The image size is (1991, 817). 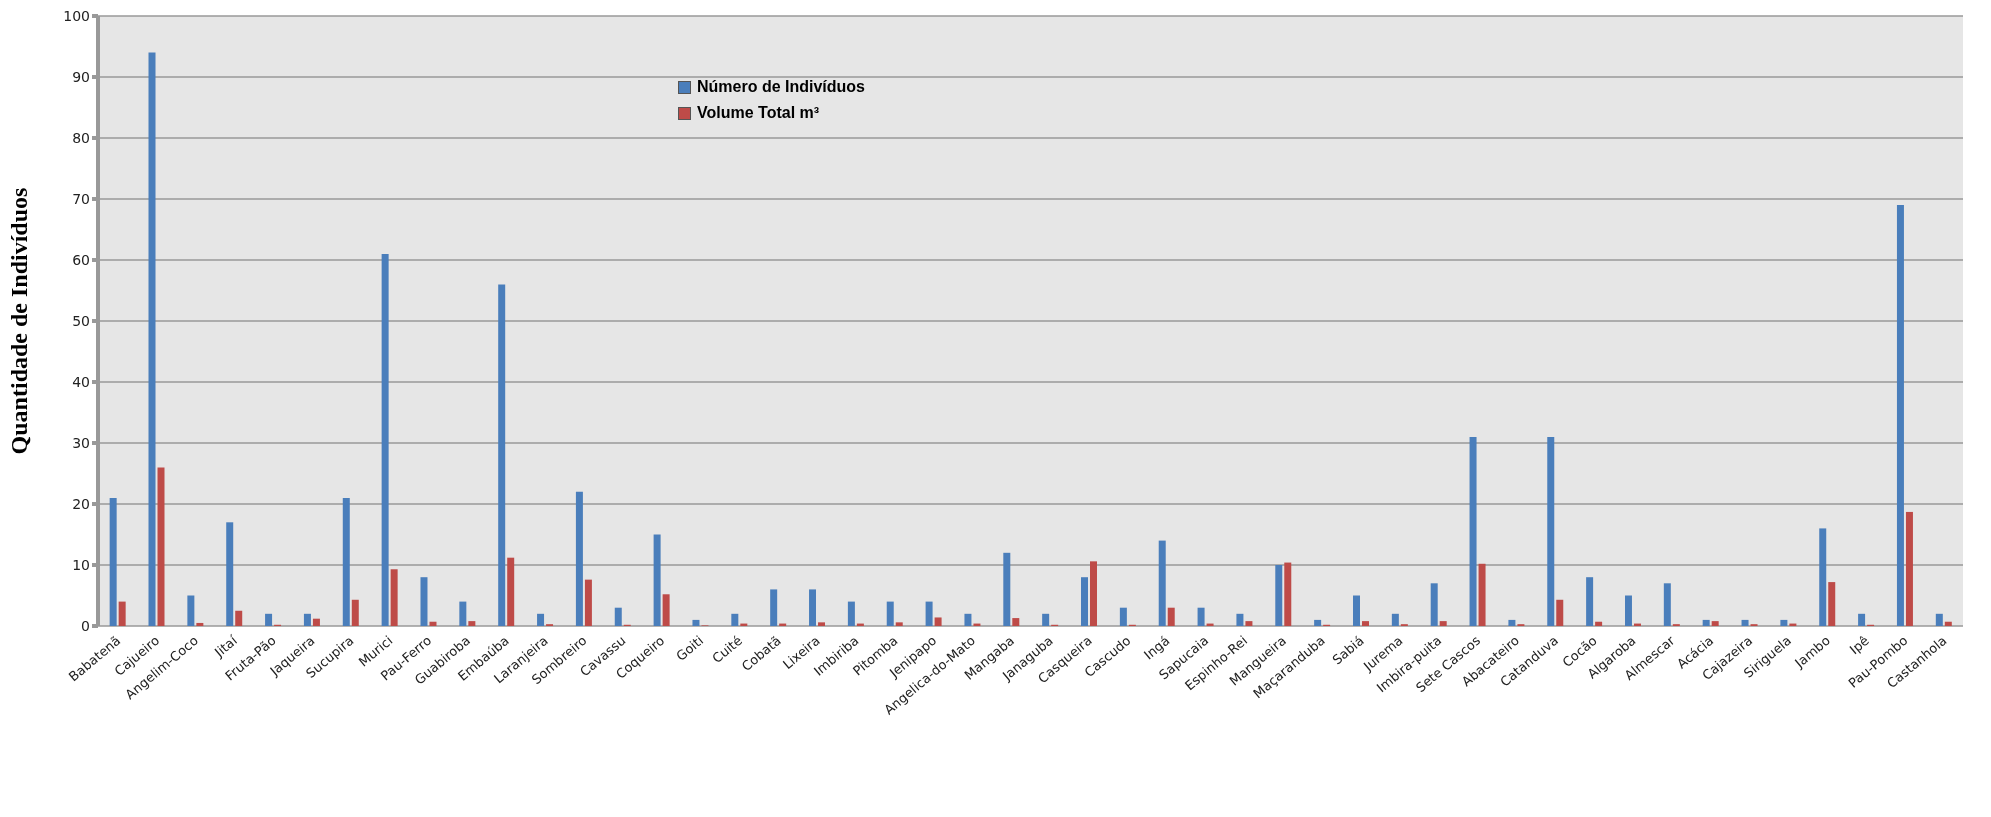 What do you see at coordinates (85, 625) in the screenshot?
I see `y-tick-label: 0` at bounding box center [85, 625].